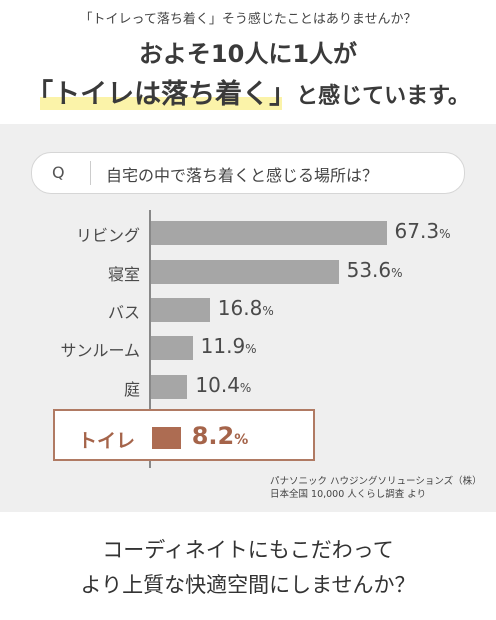 This screenshot has width=496, height=620. Describe the element at coordinates (100, 350) in the screenshot. I see `category-label: サンルーム` at that location.